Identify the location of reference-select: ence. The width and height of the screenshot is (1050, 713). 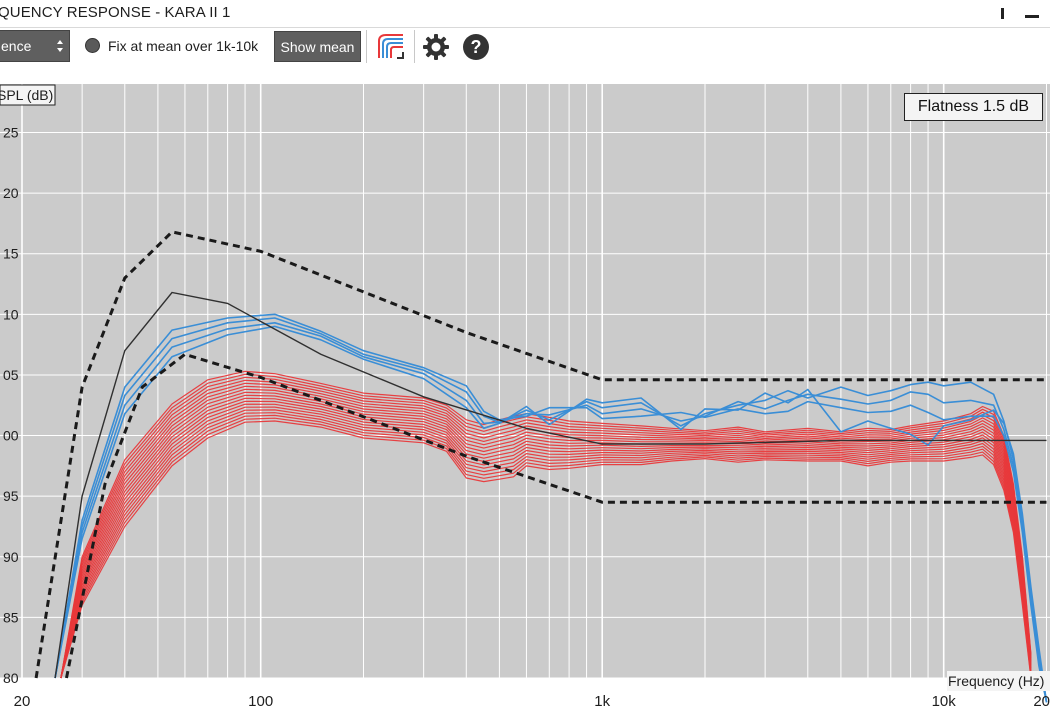
(35, 46).